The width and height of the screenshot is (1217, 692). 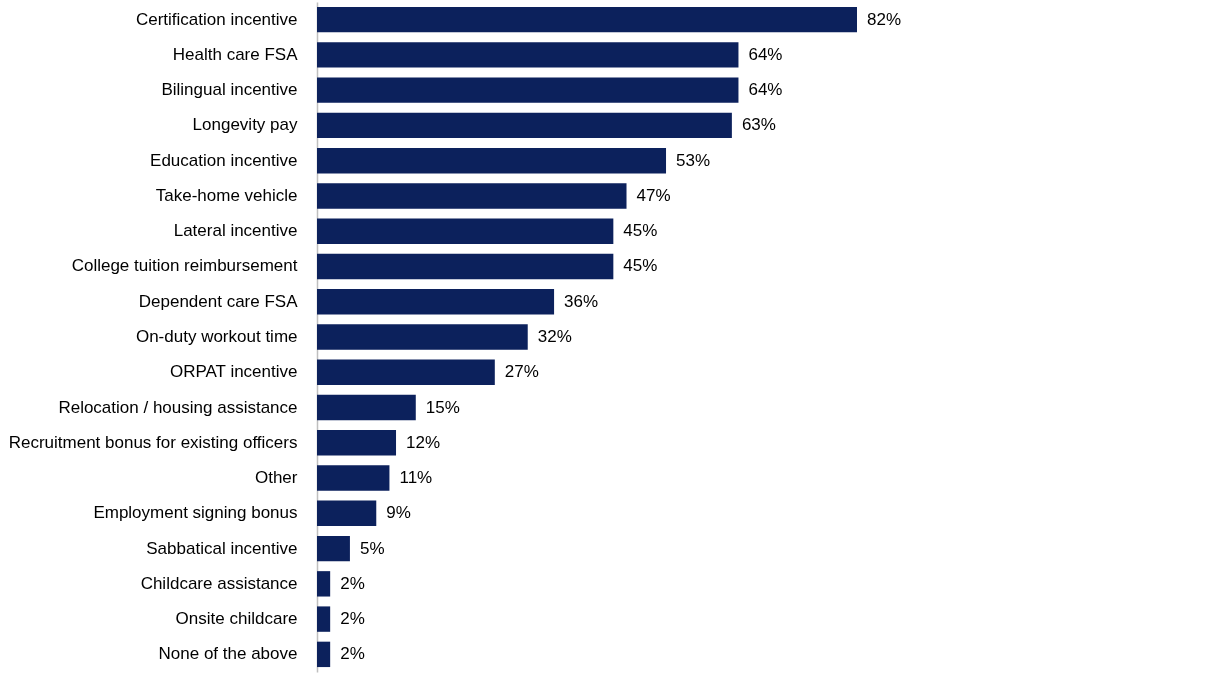 What do you see at coordinates (184, 266) in the screenshot?
I see `y-tick-label: College tuition reimbursement` at bounding box center [184, 266].